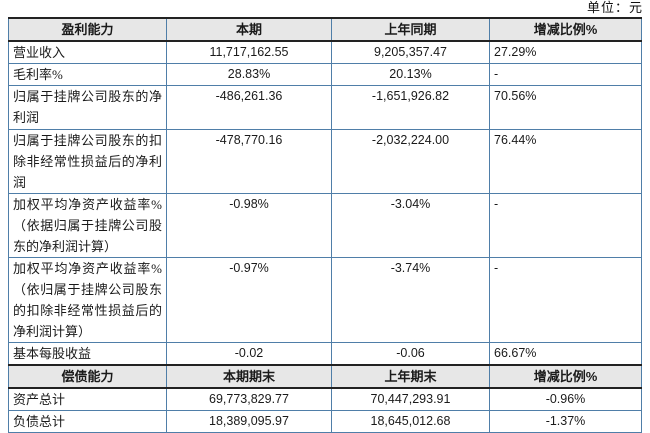 The image size is (650, 433). What do you see at coordinates (565, 354) in the screenshot?
I see `change-value: 66.67%` at bounding box center [565, 354].